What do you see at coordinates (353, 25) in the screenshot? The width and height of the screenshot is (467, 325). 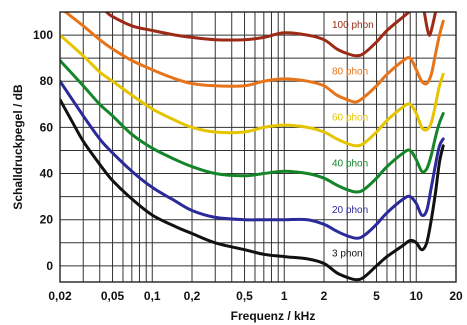 I see `series-label-100-phon: 100 phon` at bounding box center [353, 25].